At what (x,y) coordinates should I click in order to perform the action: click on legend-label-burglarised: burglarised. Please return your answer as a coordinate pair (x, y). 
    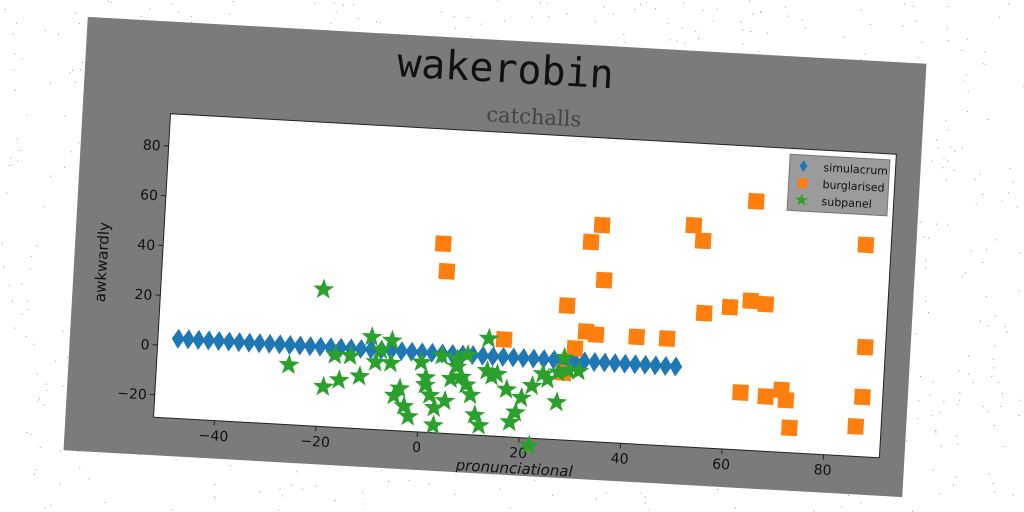
    Looking at the image, I should click on (853, 186).